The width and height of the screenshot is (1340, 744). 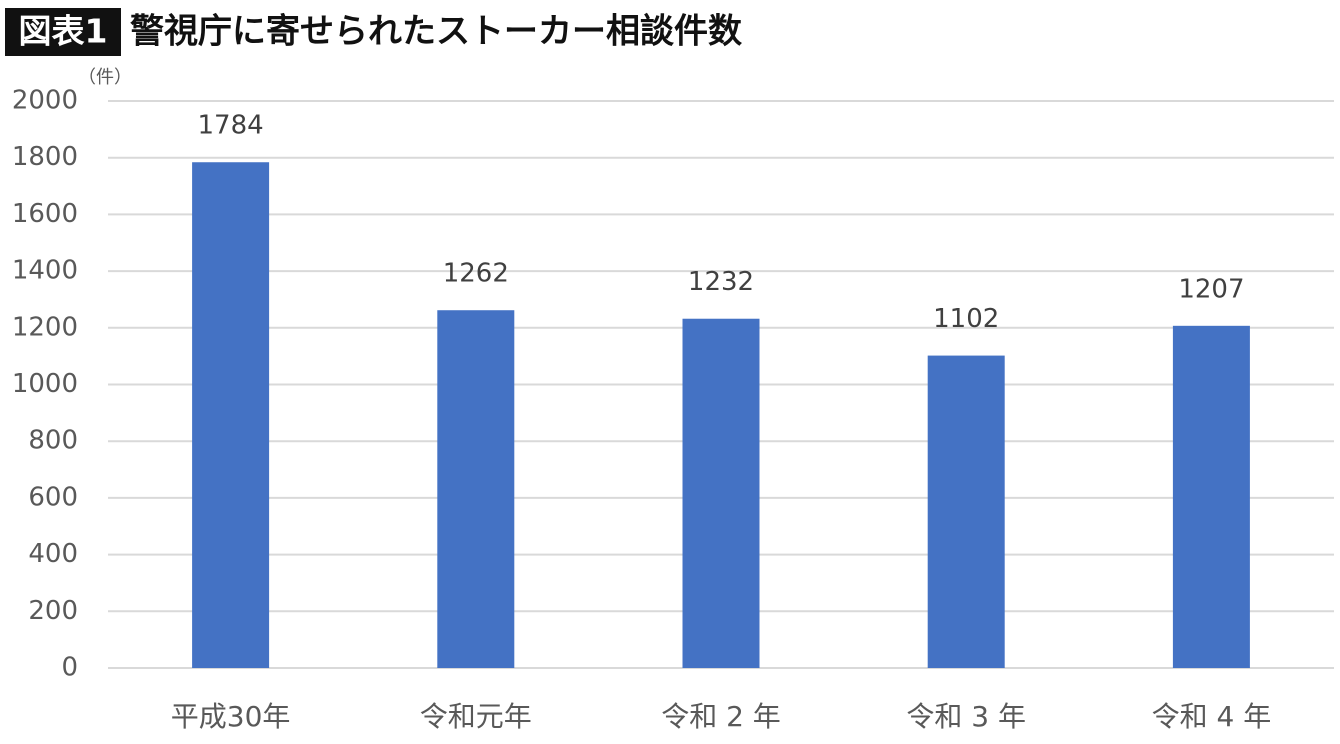 I want to click on y-tick-label: 400, so click(x=53, y=554).